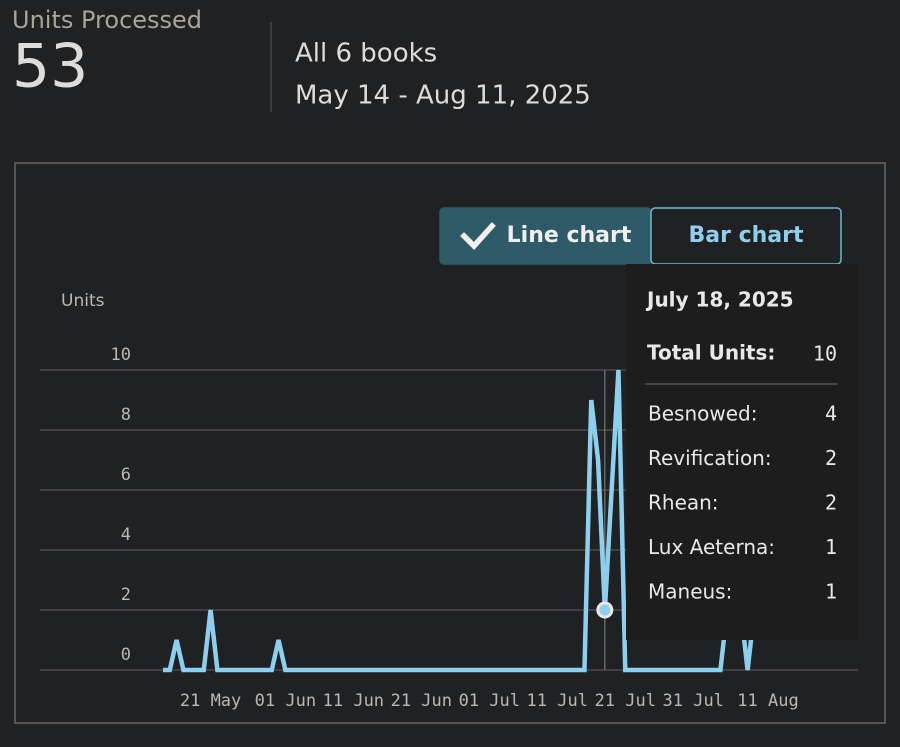 Image resolution: width=900 pixels, height=747 pixels. Describe the element at coordinates (711, 547) in the screenshot. I see `tooltip-row-name: Lux Aeterna:` at that location.